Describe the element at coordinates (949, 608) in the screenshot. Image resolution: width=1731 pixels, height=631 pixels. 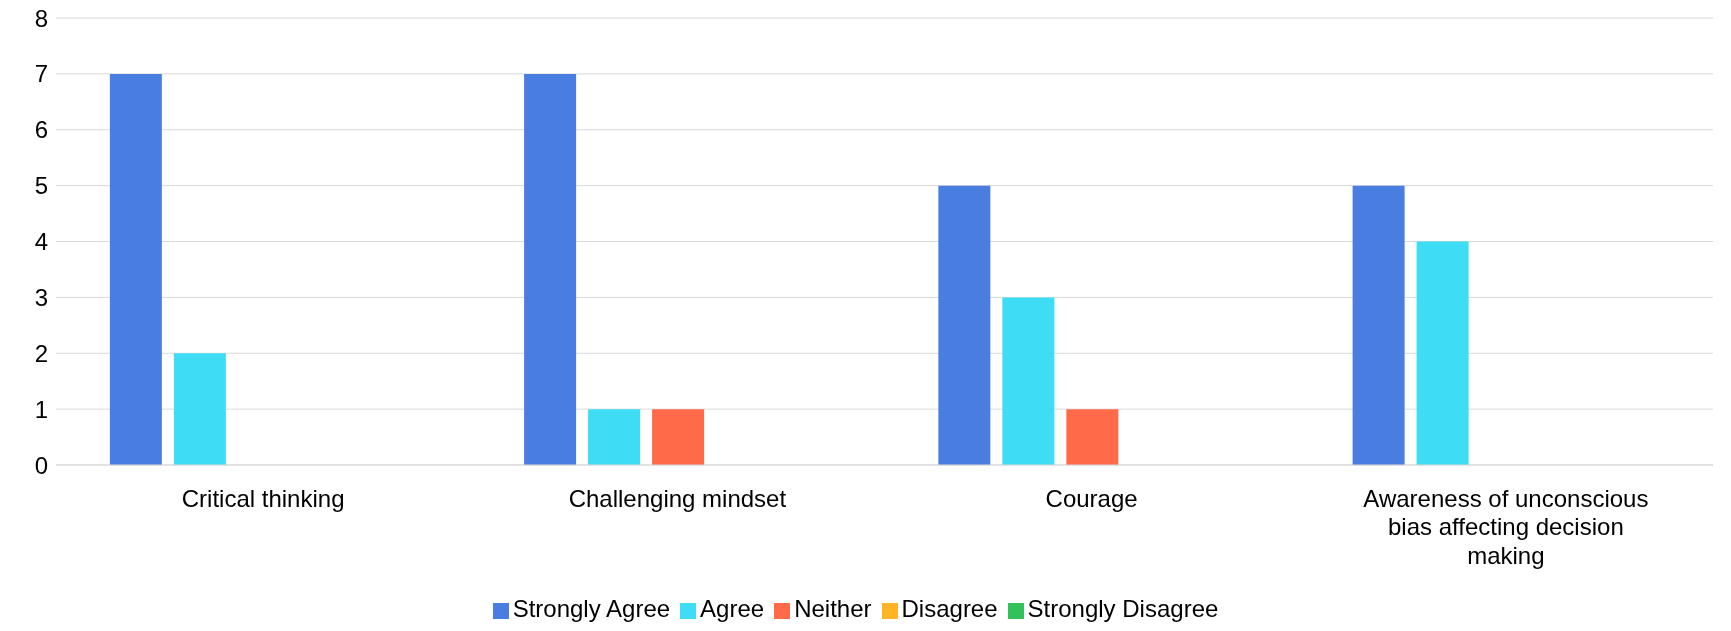
I see `legend-label: Disagree` at that location.